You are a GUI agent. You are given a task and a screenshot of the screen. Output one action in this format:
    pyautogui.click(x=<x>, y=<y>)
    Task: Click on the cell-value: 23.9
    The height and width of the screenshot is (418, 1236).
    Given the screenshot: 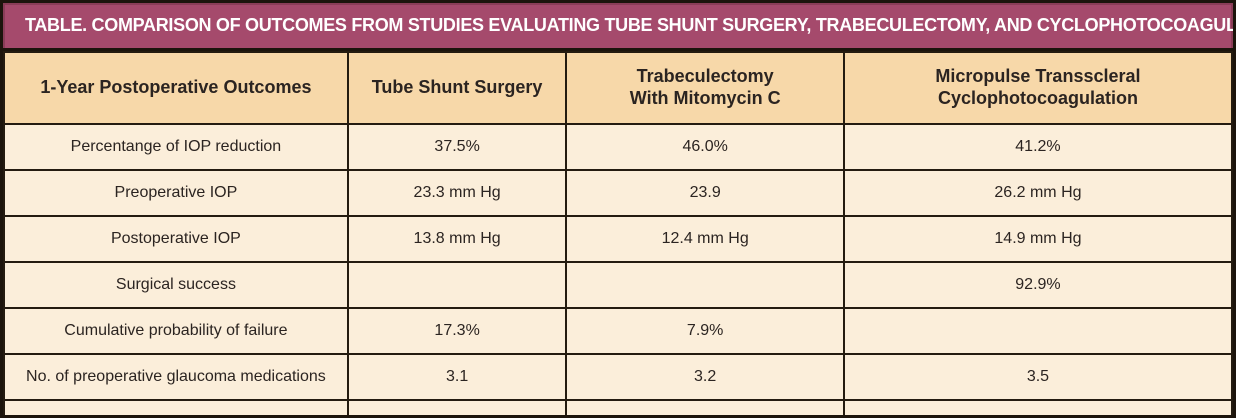 What is the action you would take?
    pyautogui.click(x=705, y=193)
    